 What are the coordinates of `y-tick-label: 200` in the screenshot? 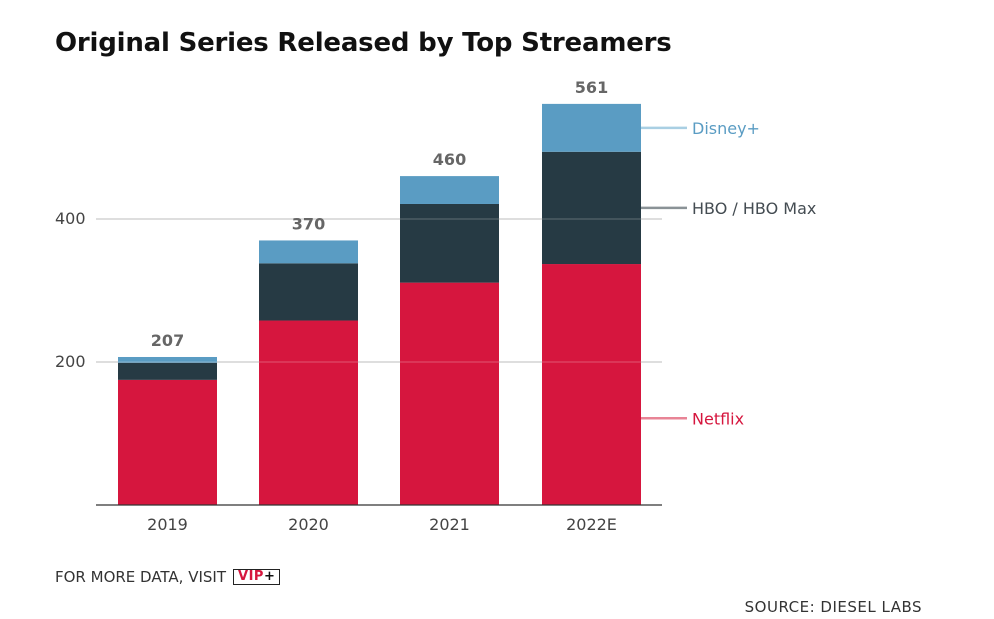 It's located at (70, 361).